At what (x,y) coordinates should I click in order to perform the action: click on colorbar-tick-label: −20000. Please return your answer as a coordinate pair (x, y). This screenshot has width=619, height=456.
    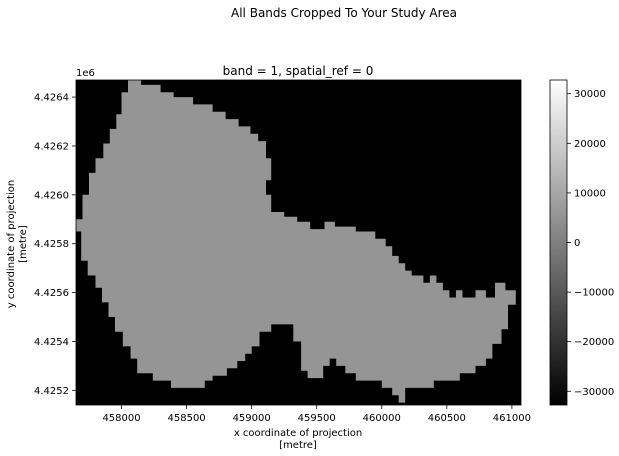
    Looking at the image, I should click on (594, 342).